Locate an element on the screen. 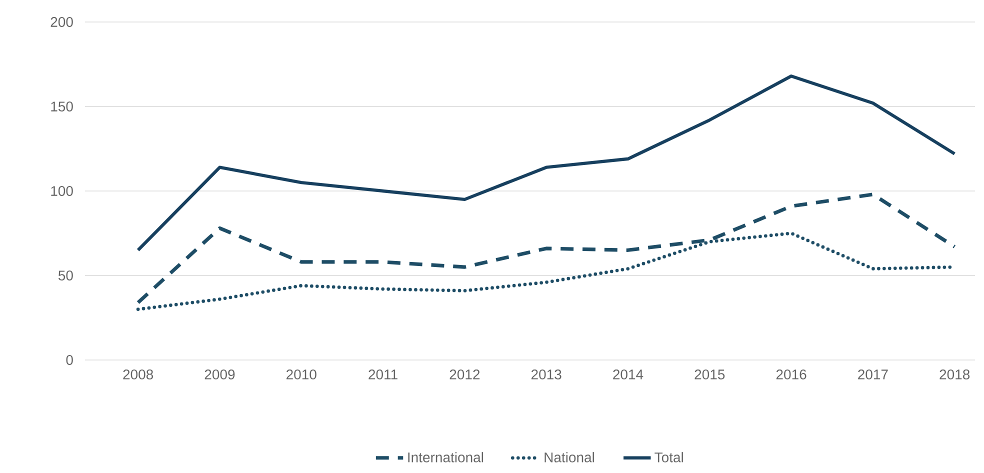 This screenshot has height=473, width=984. y-tick-label: 100 is located at coordinates (62, 191).